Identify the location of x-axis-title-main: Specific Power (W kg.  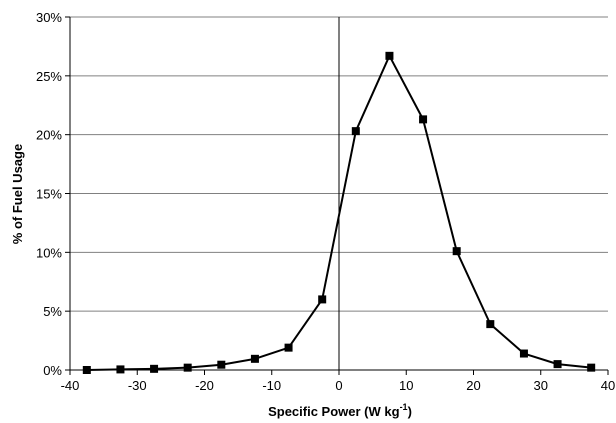
(334, 411).